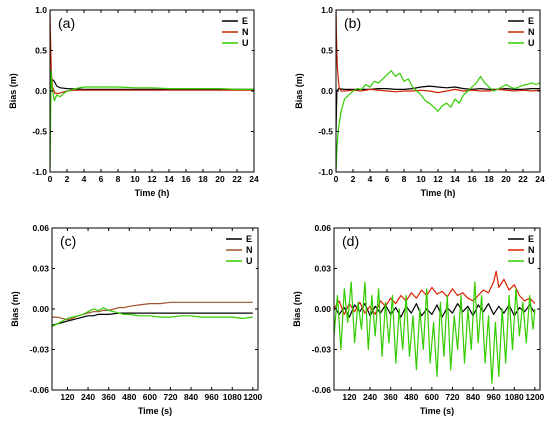 The height and width of the screenshot is (428, 550). I want to click on panel-label: (c), so click(68, 241).